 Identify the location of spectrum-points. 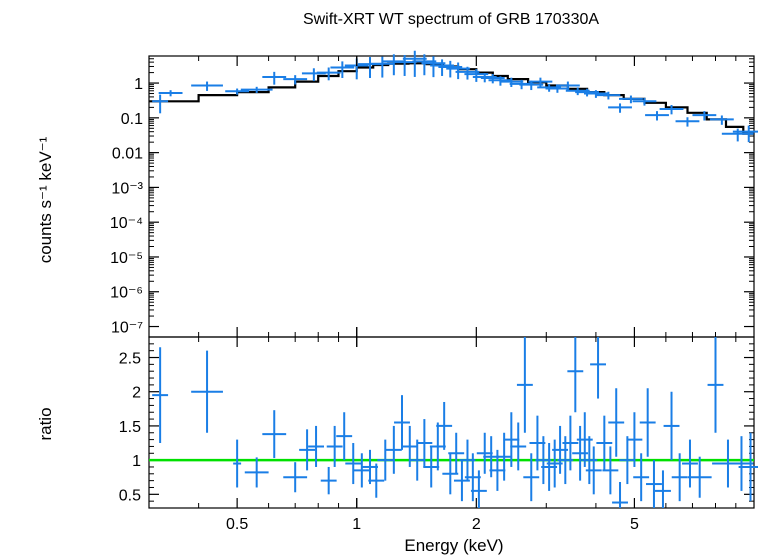
(455, 96).